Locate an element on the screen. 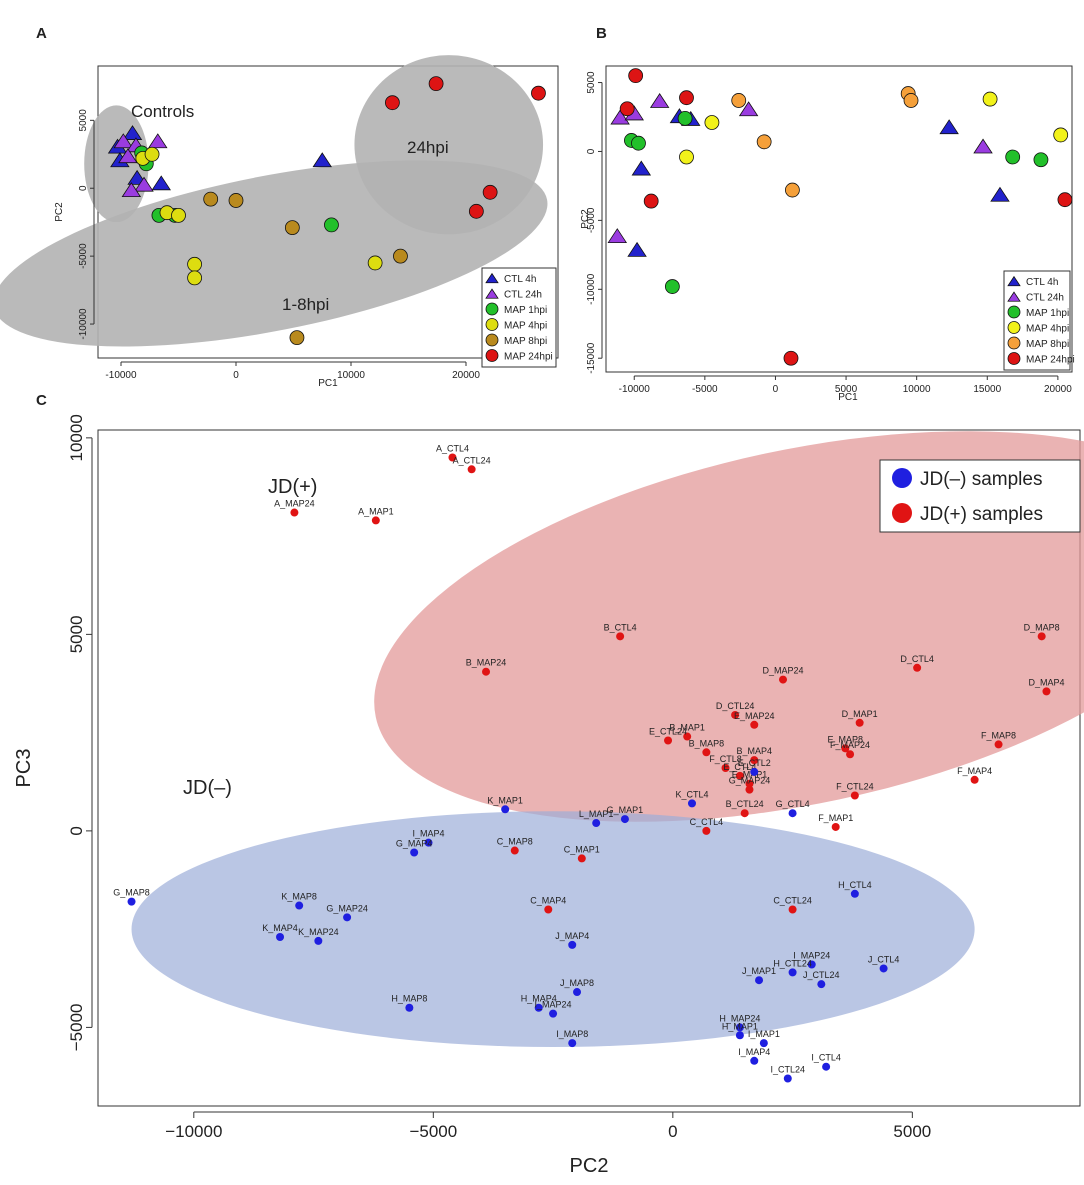  panel-c-point-label: K_MAP8 is located at coordinates (299, 897).